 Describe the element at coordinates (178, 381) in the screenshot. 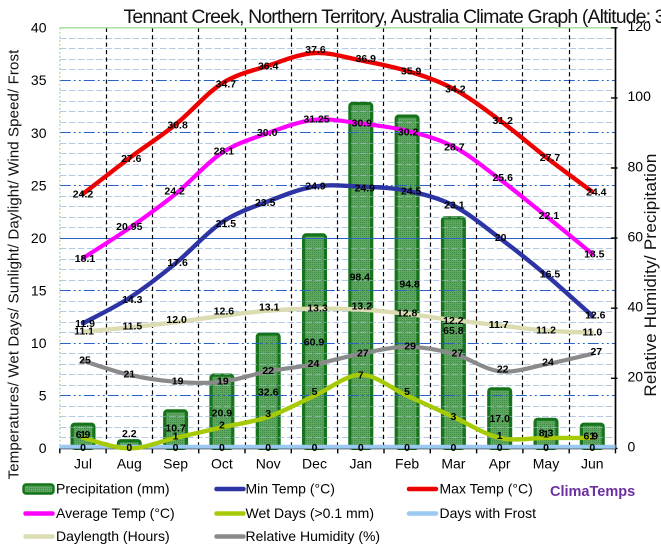

I see `svg-text: 19` at that location.